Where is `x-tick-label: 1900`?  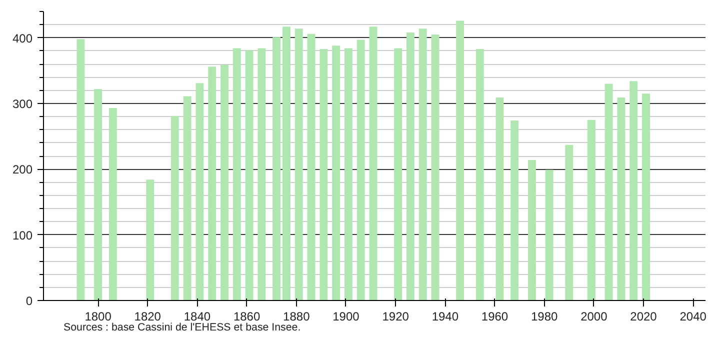
x-tick-label: 1900 is located at coordinates (346, 317).